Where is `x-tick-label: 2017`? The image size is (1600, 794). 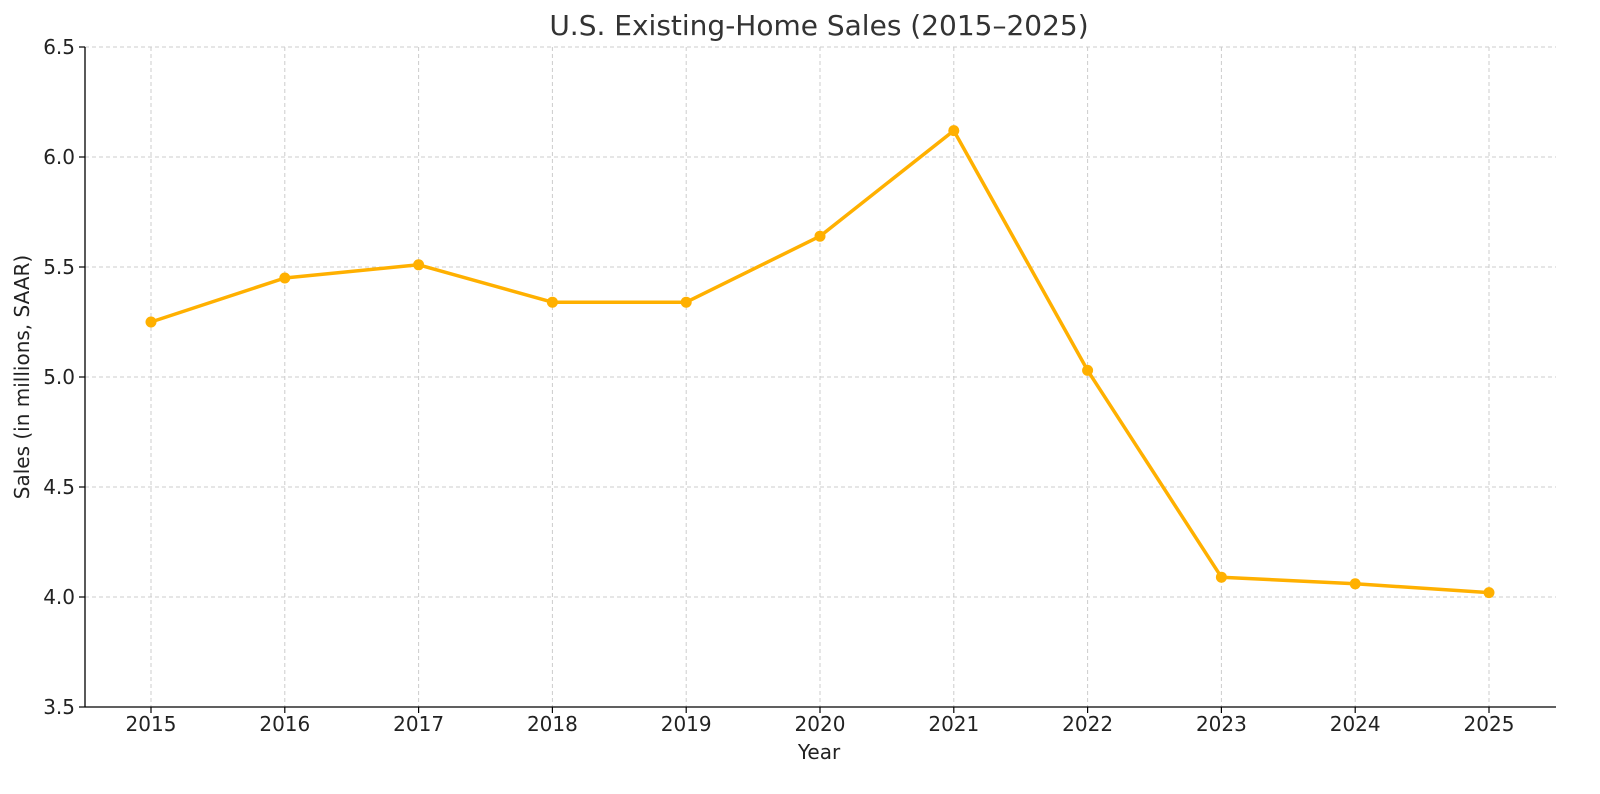
x-tick-label: 2017 is located at coordinates (418, 724).